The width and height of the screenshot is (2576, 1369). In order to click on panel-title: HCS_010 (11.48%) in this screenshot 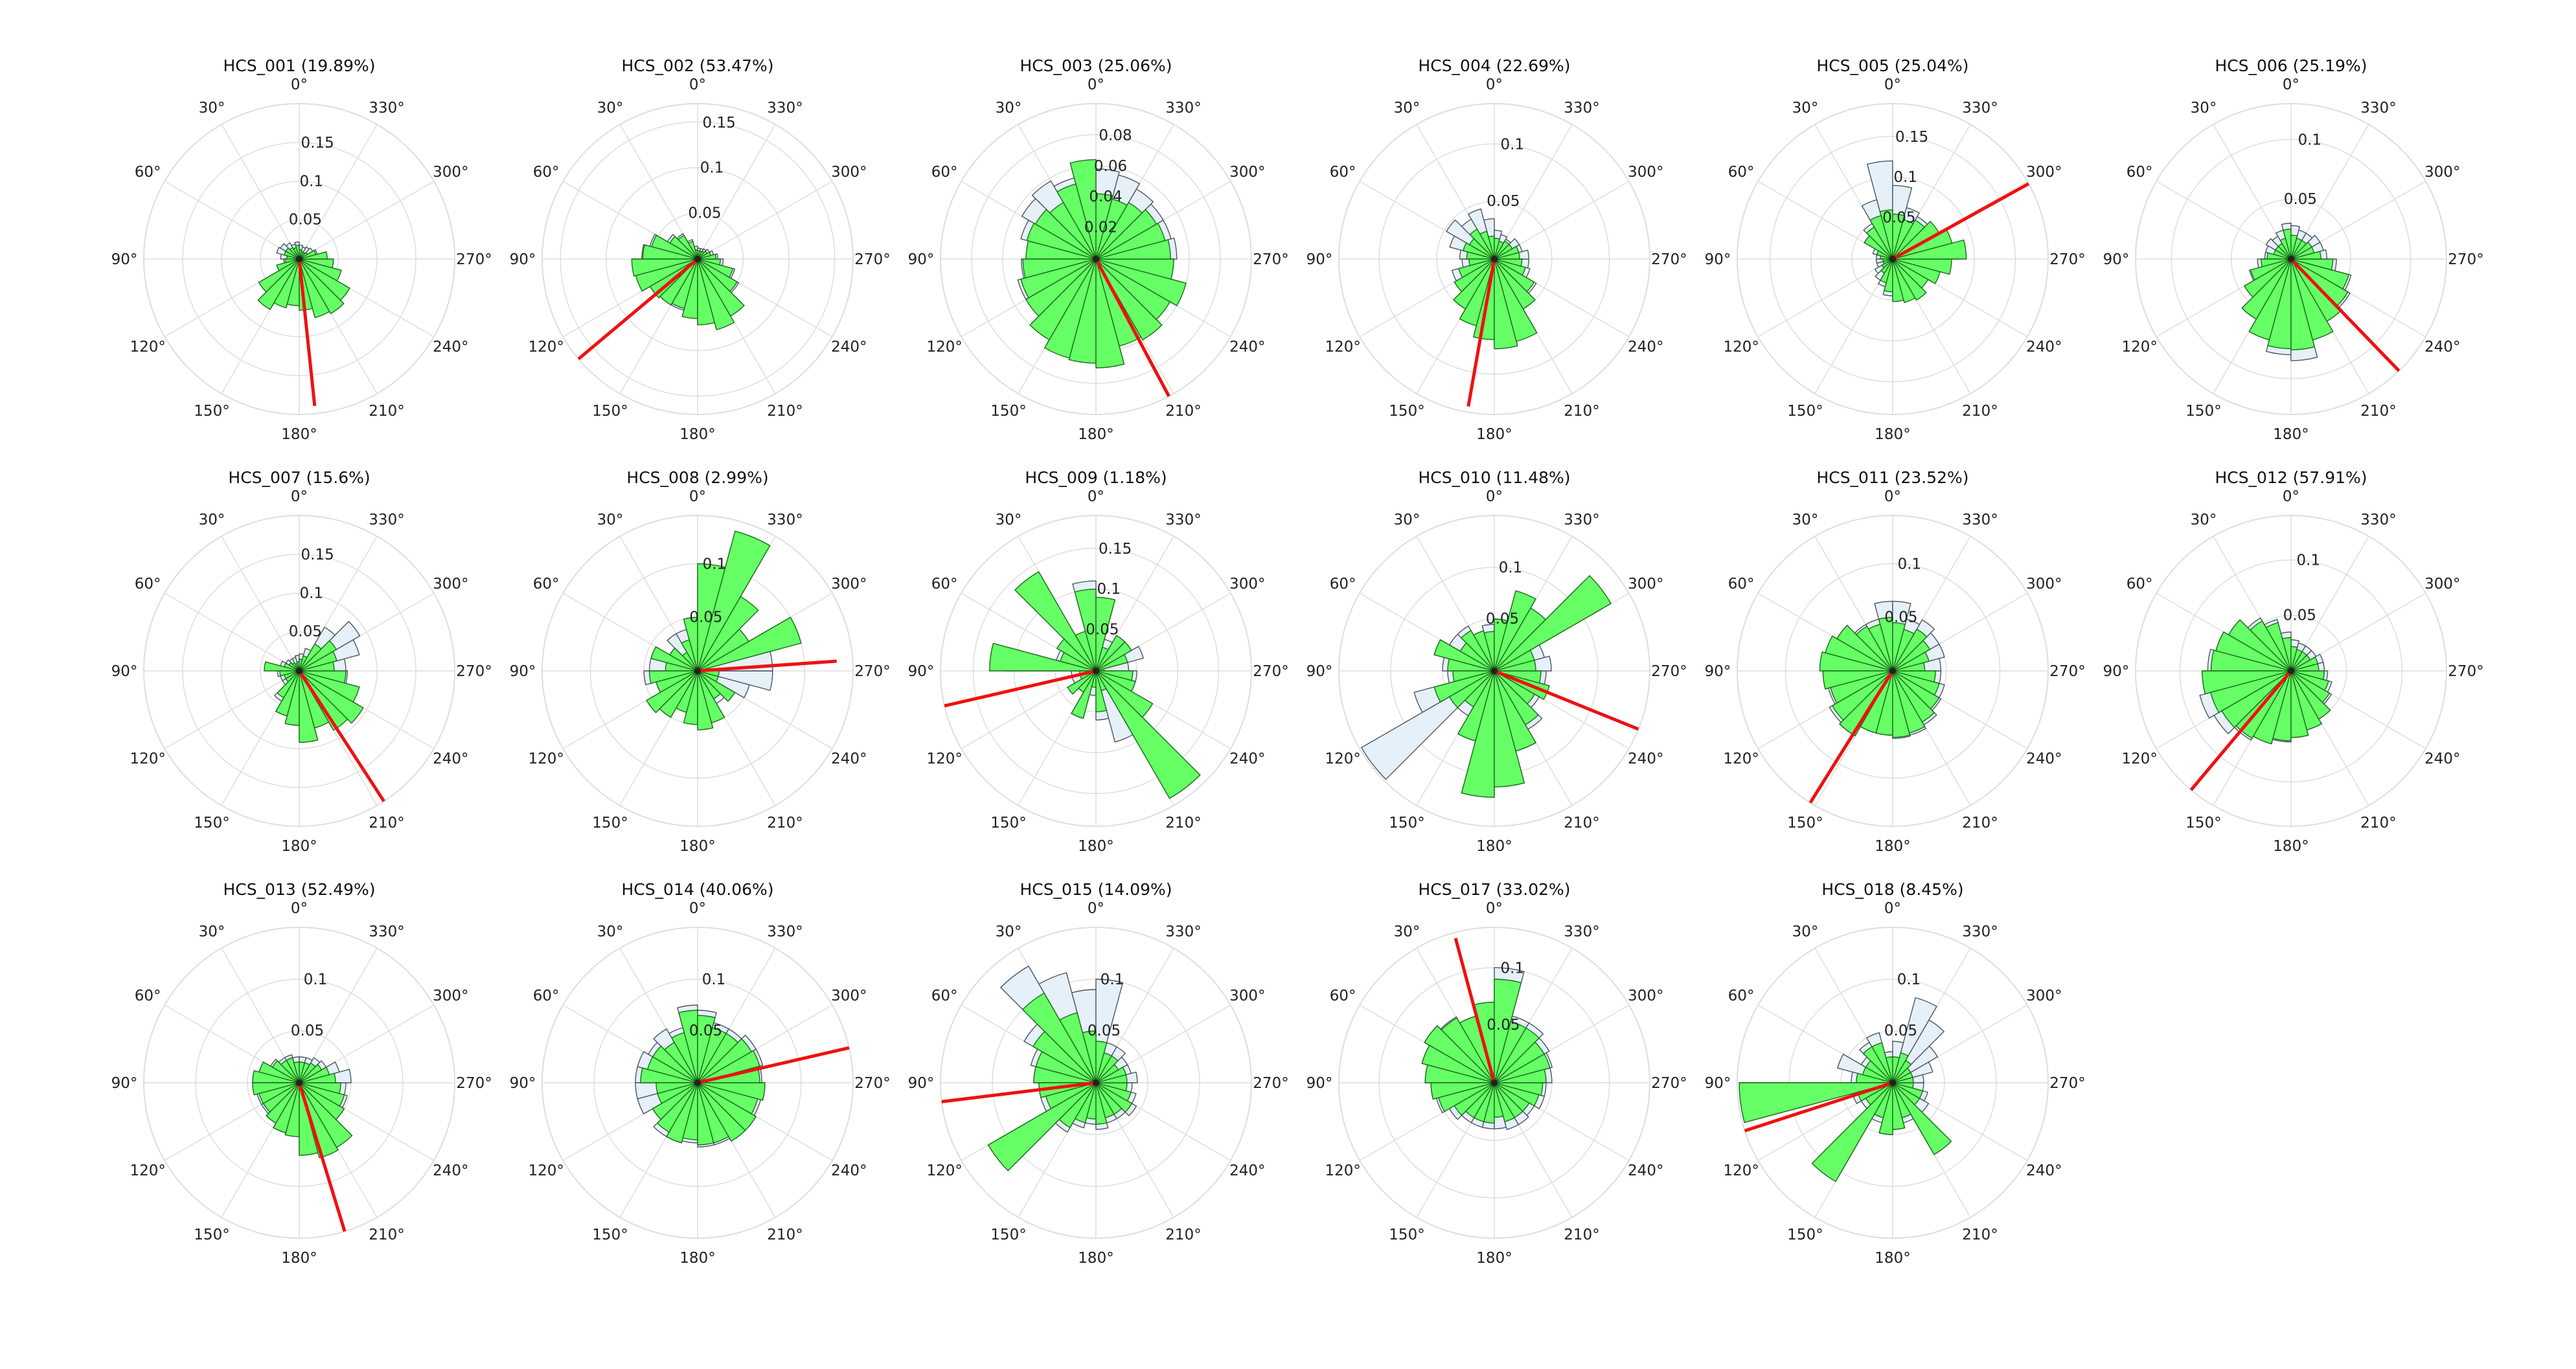, I will do `click(1494, 477)`.